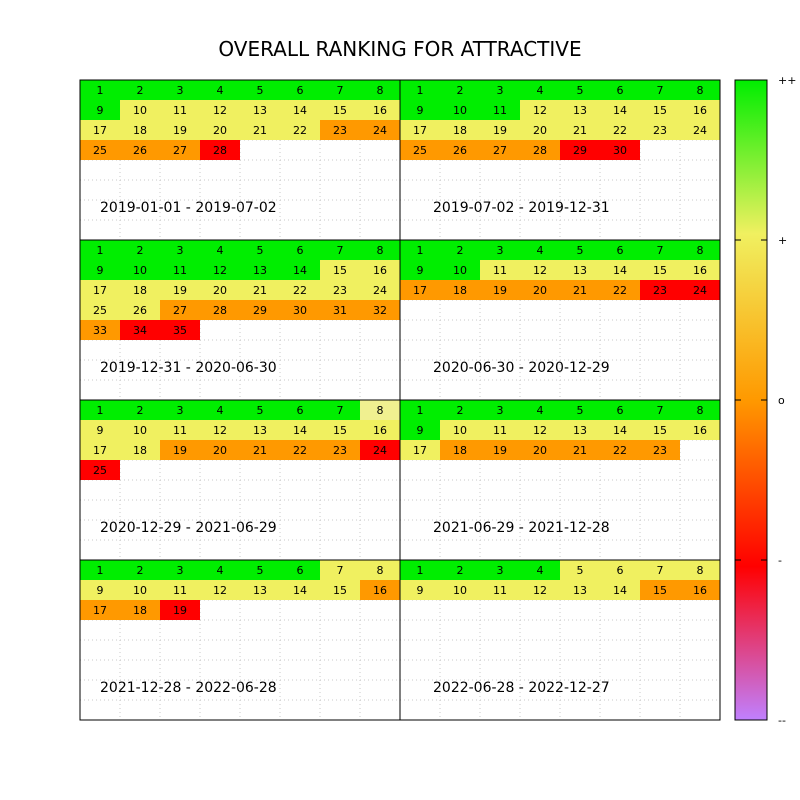 The image size is (800, 800). What do you see at coordinates (380, 290) in the screenshot?
I see `rank-label: 24` at bounding box center [380, 290].